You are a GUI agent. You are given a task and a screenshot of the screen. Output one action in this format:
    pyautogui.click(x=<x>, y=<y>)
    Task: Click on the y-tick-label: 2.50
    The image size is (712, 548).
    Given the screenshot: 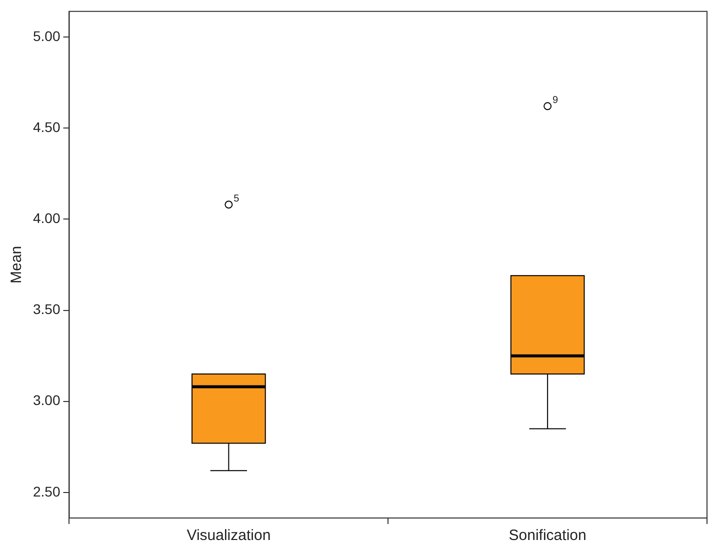 What is the action you would take?
    pyautogui.click(x=46, y=491)
    